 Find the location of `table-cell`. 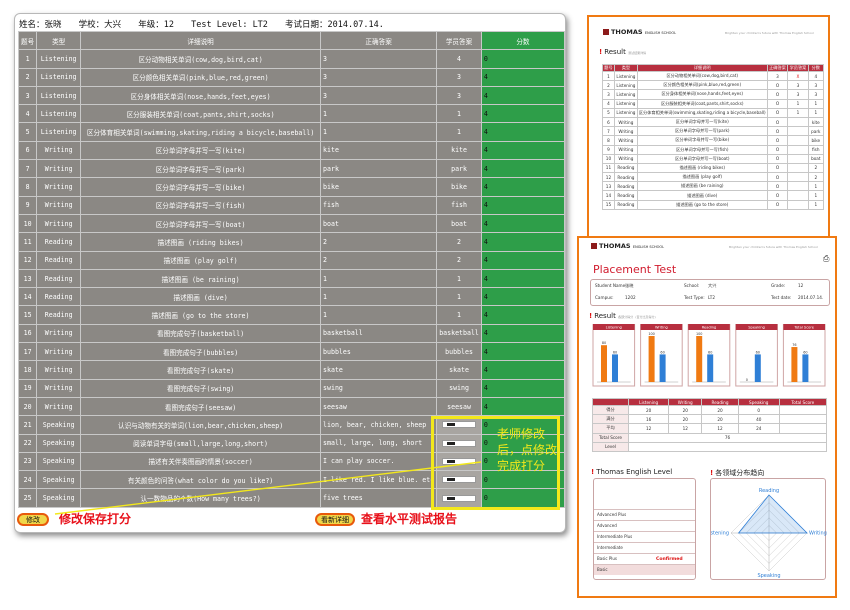

table-cell is located at coordinates (798, 204).